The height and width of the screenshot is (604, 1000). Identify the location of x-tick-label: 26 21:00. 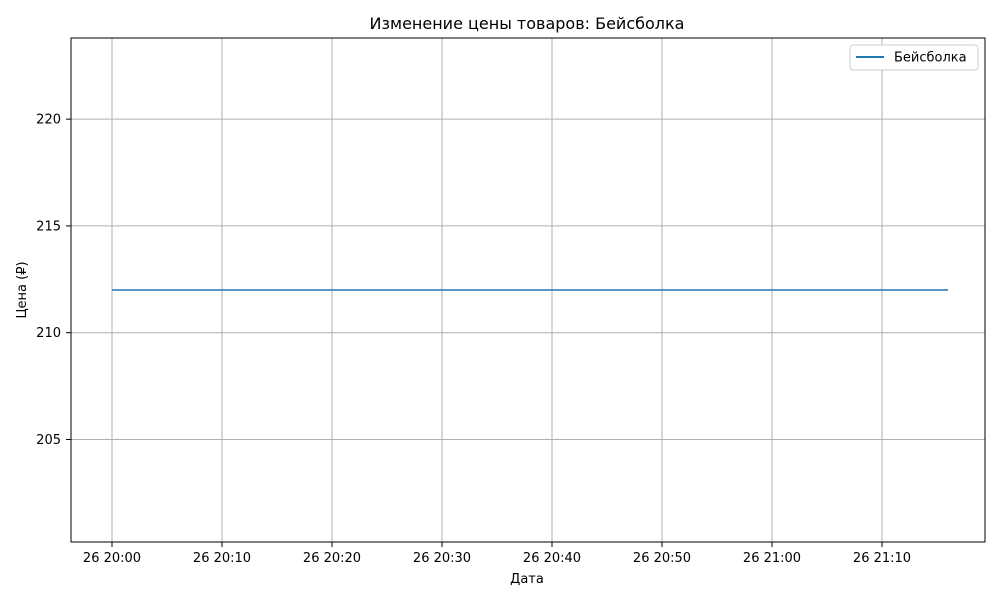
(772, 558).